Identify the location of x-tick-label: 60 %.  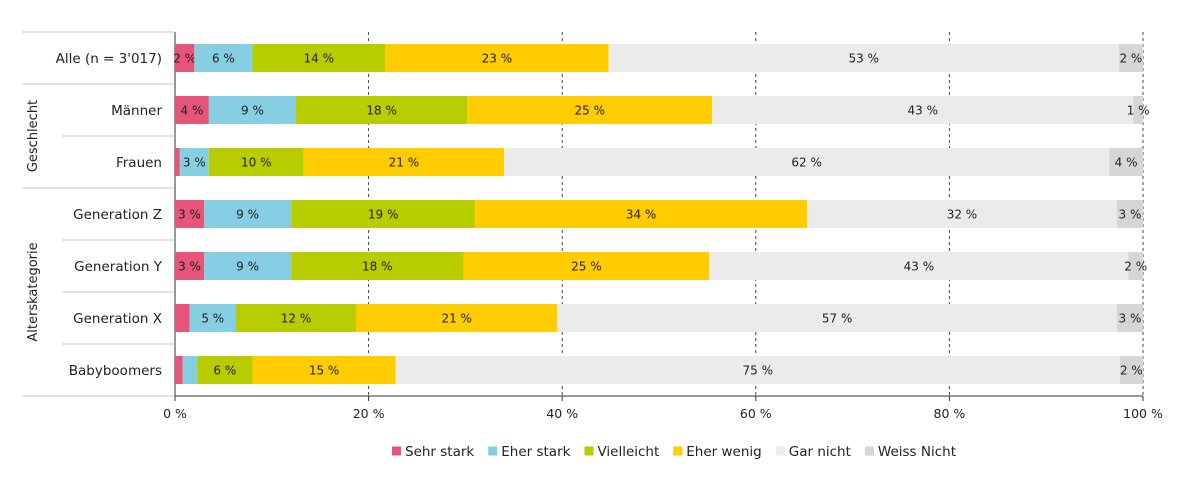
(756, 413).